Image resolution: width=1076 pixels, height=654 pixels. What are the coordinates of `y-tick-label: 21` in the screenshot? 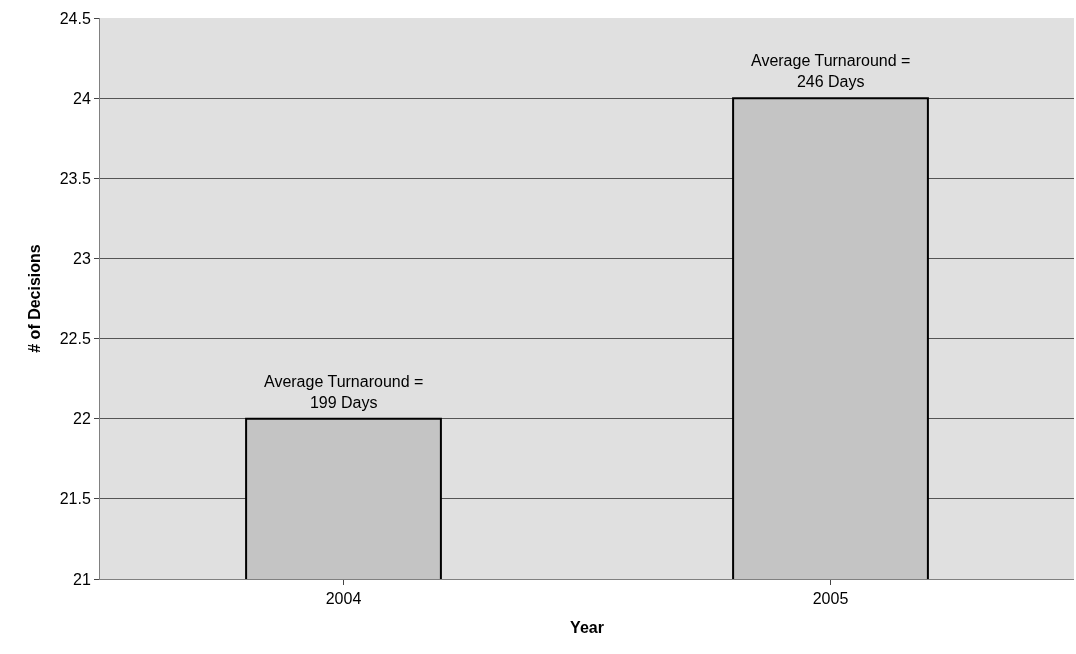 It's located at (82, 579).